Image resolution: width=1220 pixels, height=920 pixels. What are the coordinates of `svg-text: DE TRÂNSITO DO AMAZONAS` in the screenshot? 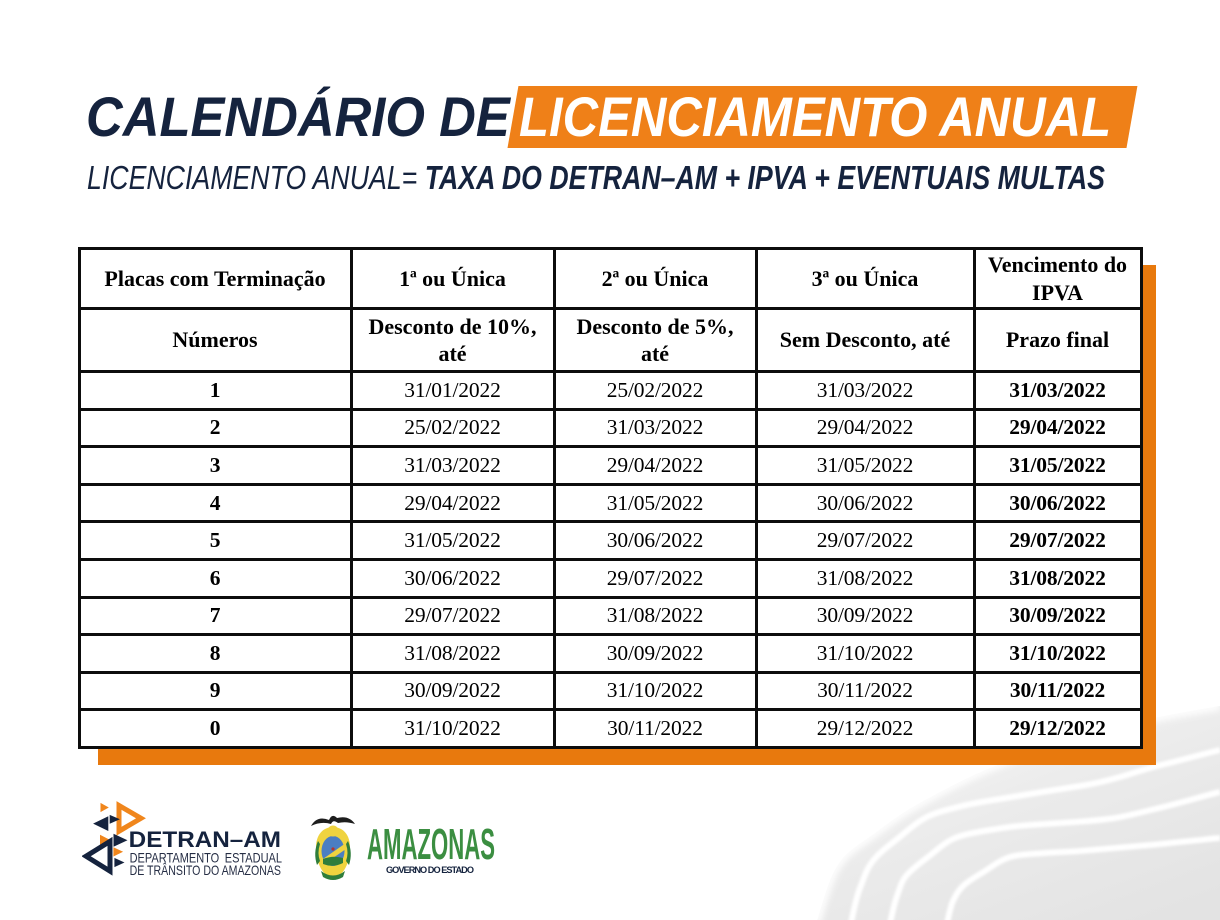 It's located at (205, 870).